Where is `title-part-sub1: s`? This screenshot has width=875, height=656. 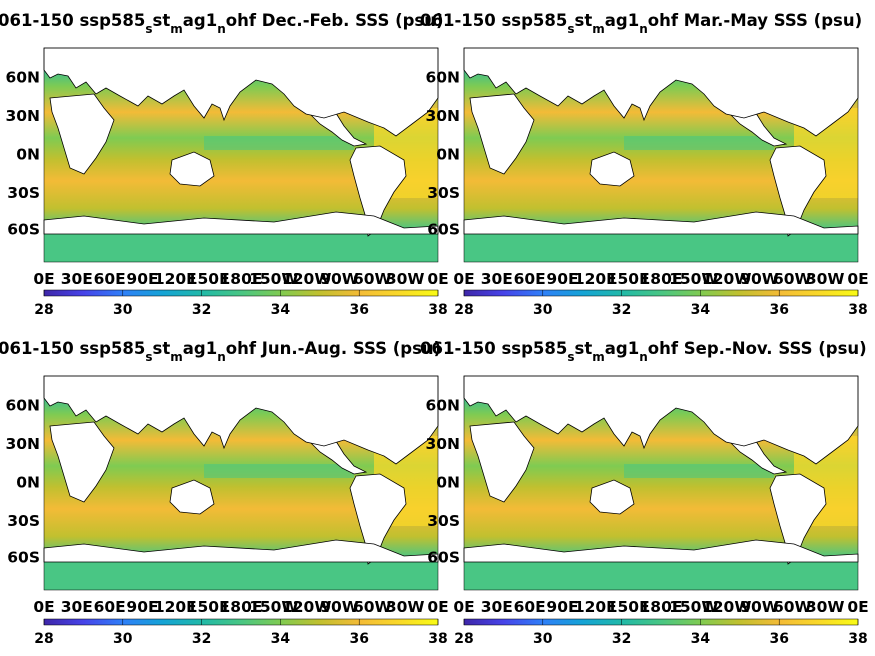 title-part-sub1: s is located at coordinates (148, 29).